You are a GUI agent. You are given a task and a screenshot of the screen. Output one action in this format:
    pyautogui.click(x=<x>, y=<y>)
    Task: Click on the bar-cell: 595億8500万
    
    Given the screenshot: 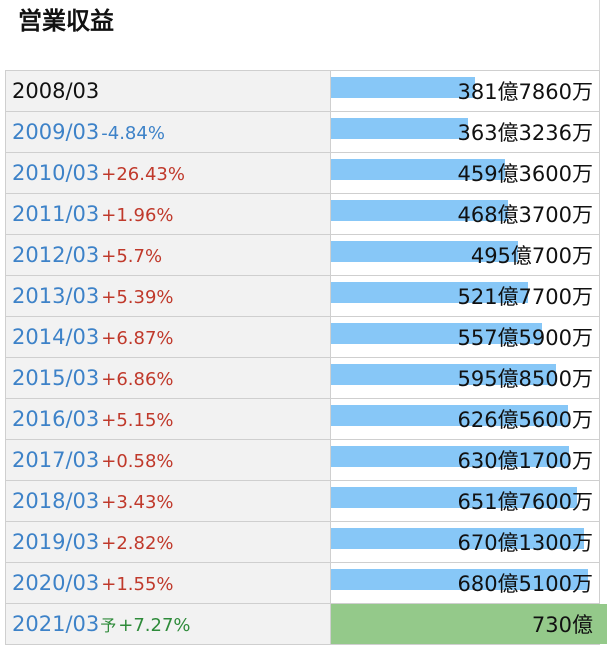 What is the action you would take?
    pyautogui.click(x=465, y=378)
    